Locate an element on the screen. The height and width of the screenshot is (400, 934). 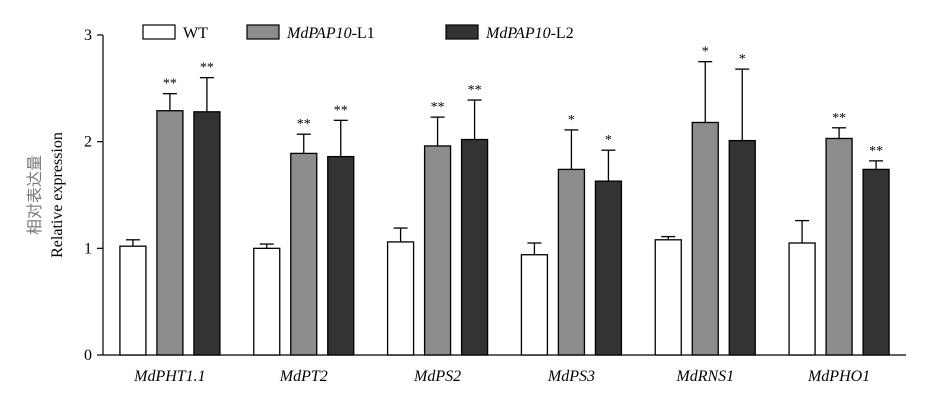
legend-label: MdPAP10-L2 is located at coordinates (529, 33).